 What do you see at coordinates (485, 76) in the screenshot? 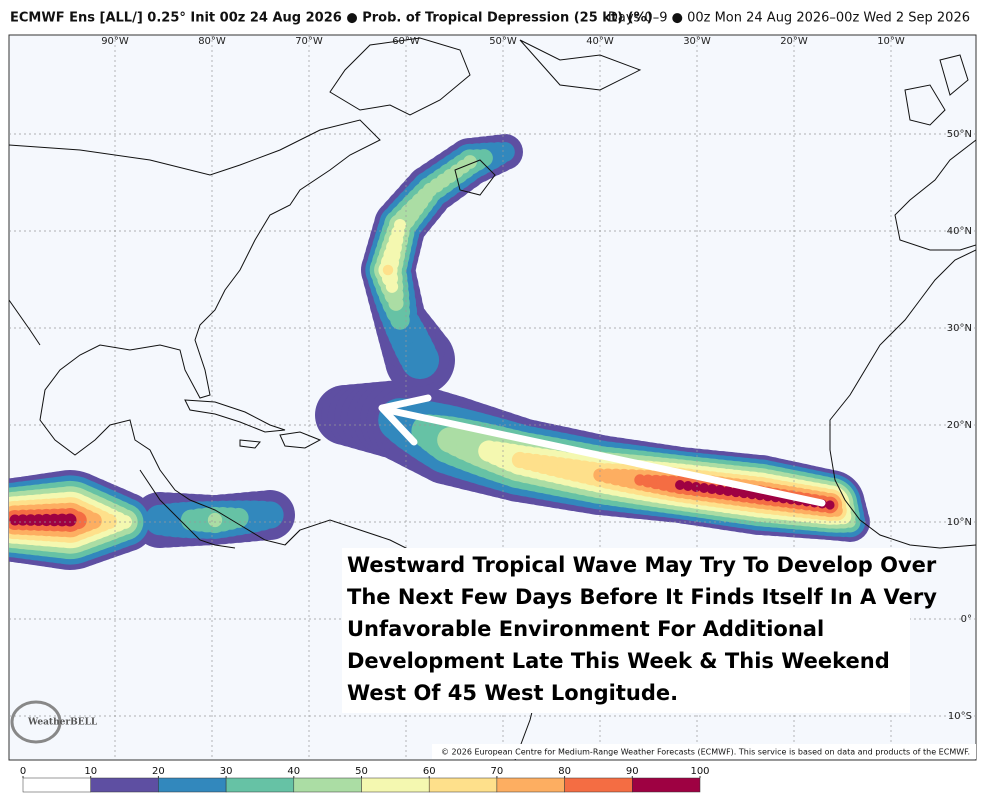
I see `coast-greenland` at bounding box center [485, 76].